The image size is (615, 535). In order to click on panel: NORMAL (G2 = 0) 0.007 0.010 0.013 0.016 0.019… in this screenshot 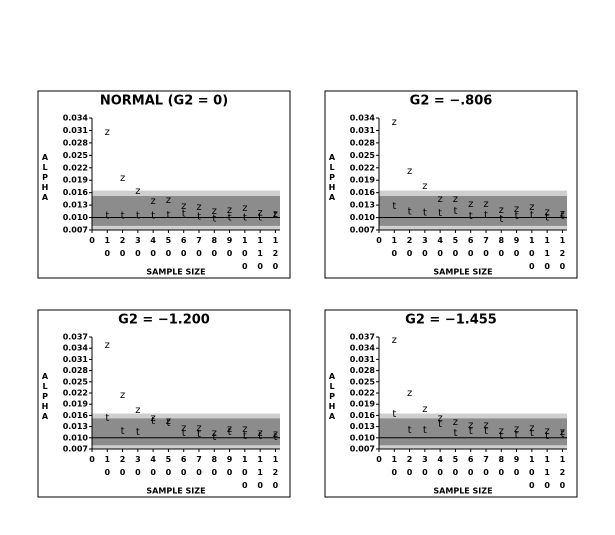, I will do `click(164, 184)`.